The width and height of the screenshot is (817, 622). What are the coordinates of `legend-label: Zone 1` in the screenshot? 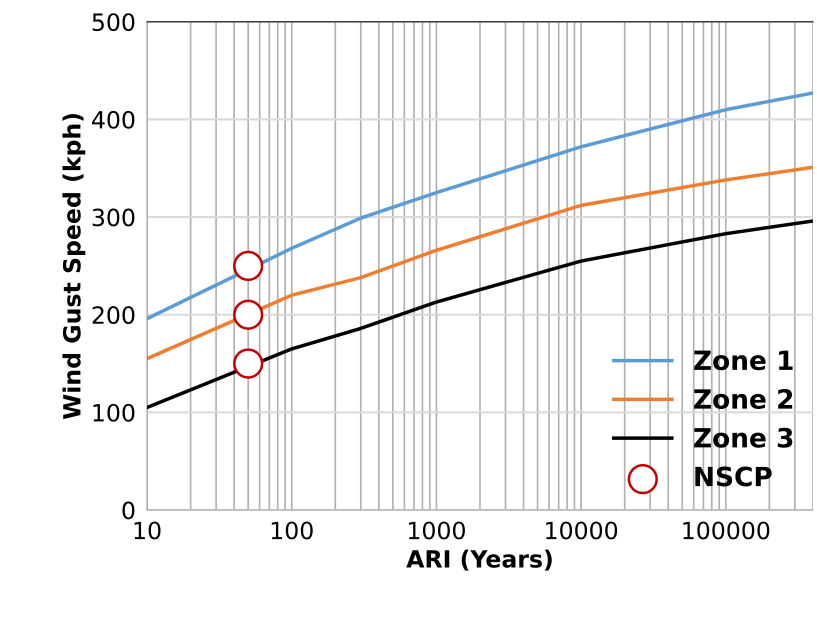 It's located at (743, 360).